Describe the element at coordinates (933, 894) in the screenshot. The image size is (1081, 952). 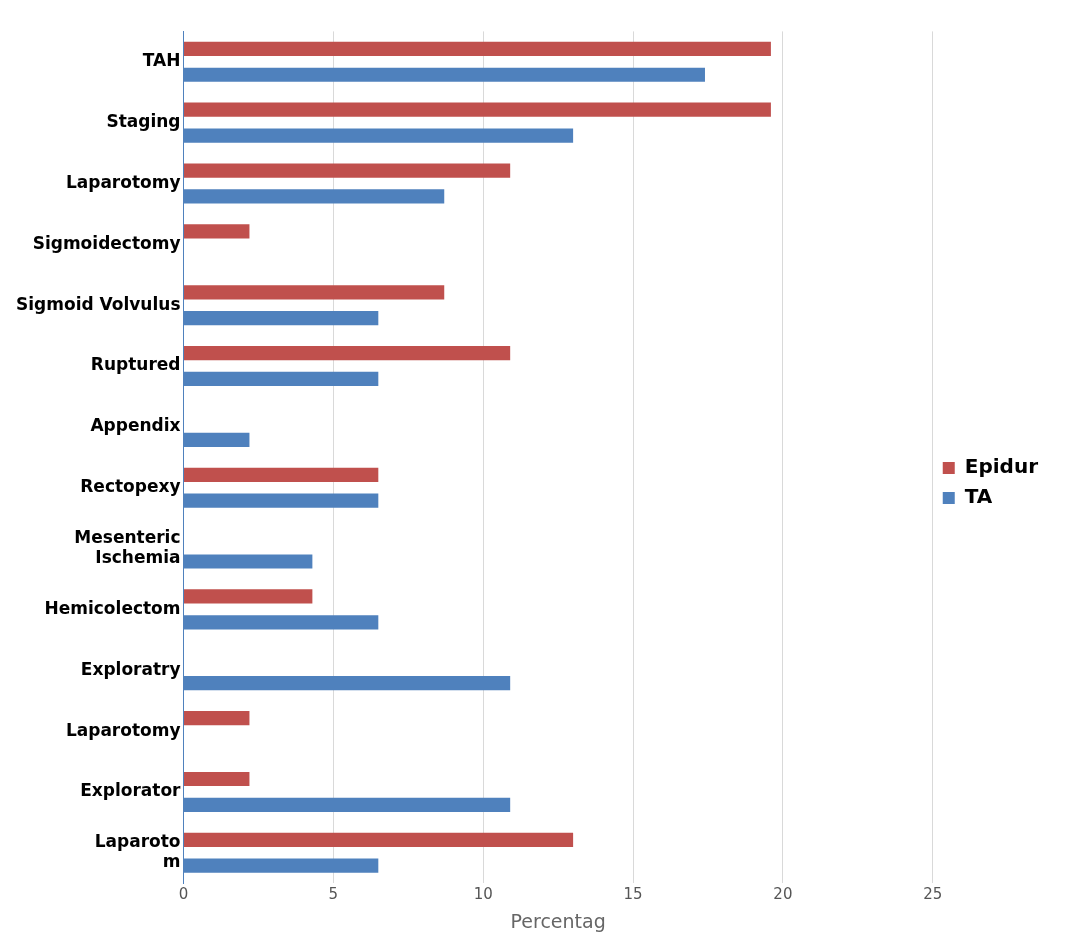
I see `x-tick-label: 25` at that location.